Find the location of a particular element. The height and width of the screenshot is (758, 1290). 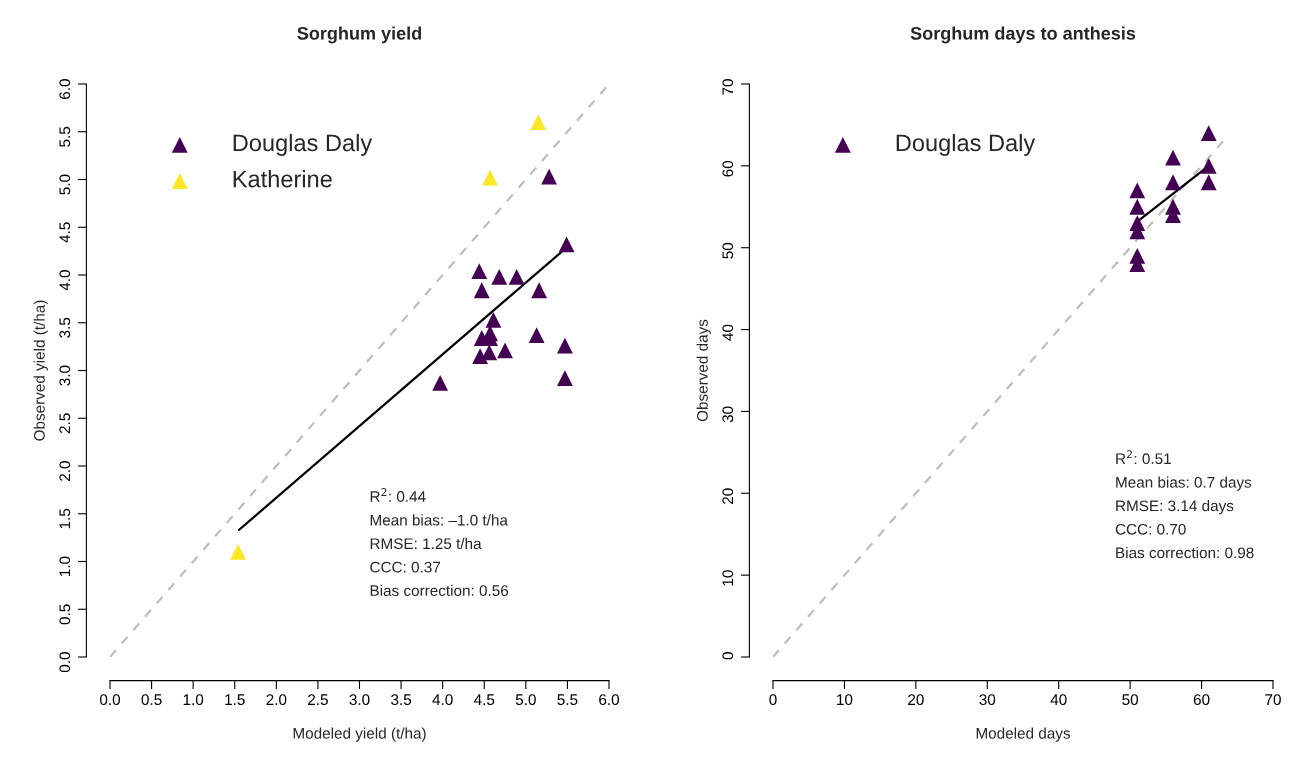

y-tick-label: 4.0 is located at coordinates (65, 280).